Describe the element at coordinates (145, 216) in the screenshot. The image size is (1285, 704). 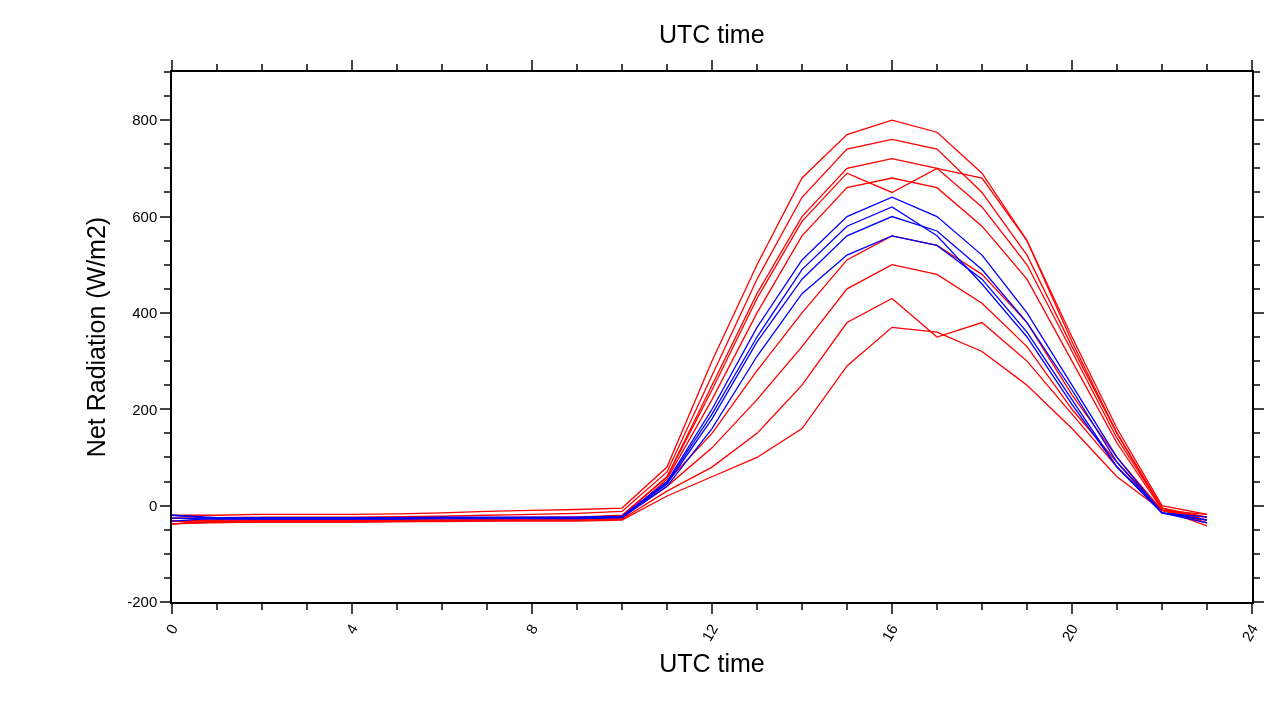
I see `y-tick-label: 600` at that location.